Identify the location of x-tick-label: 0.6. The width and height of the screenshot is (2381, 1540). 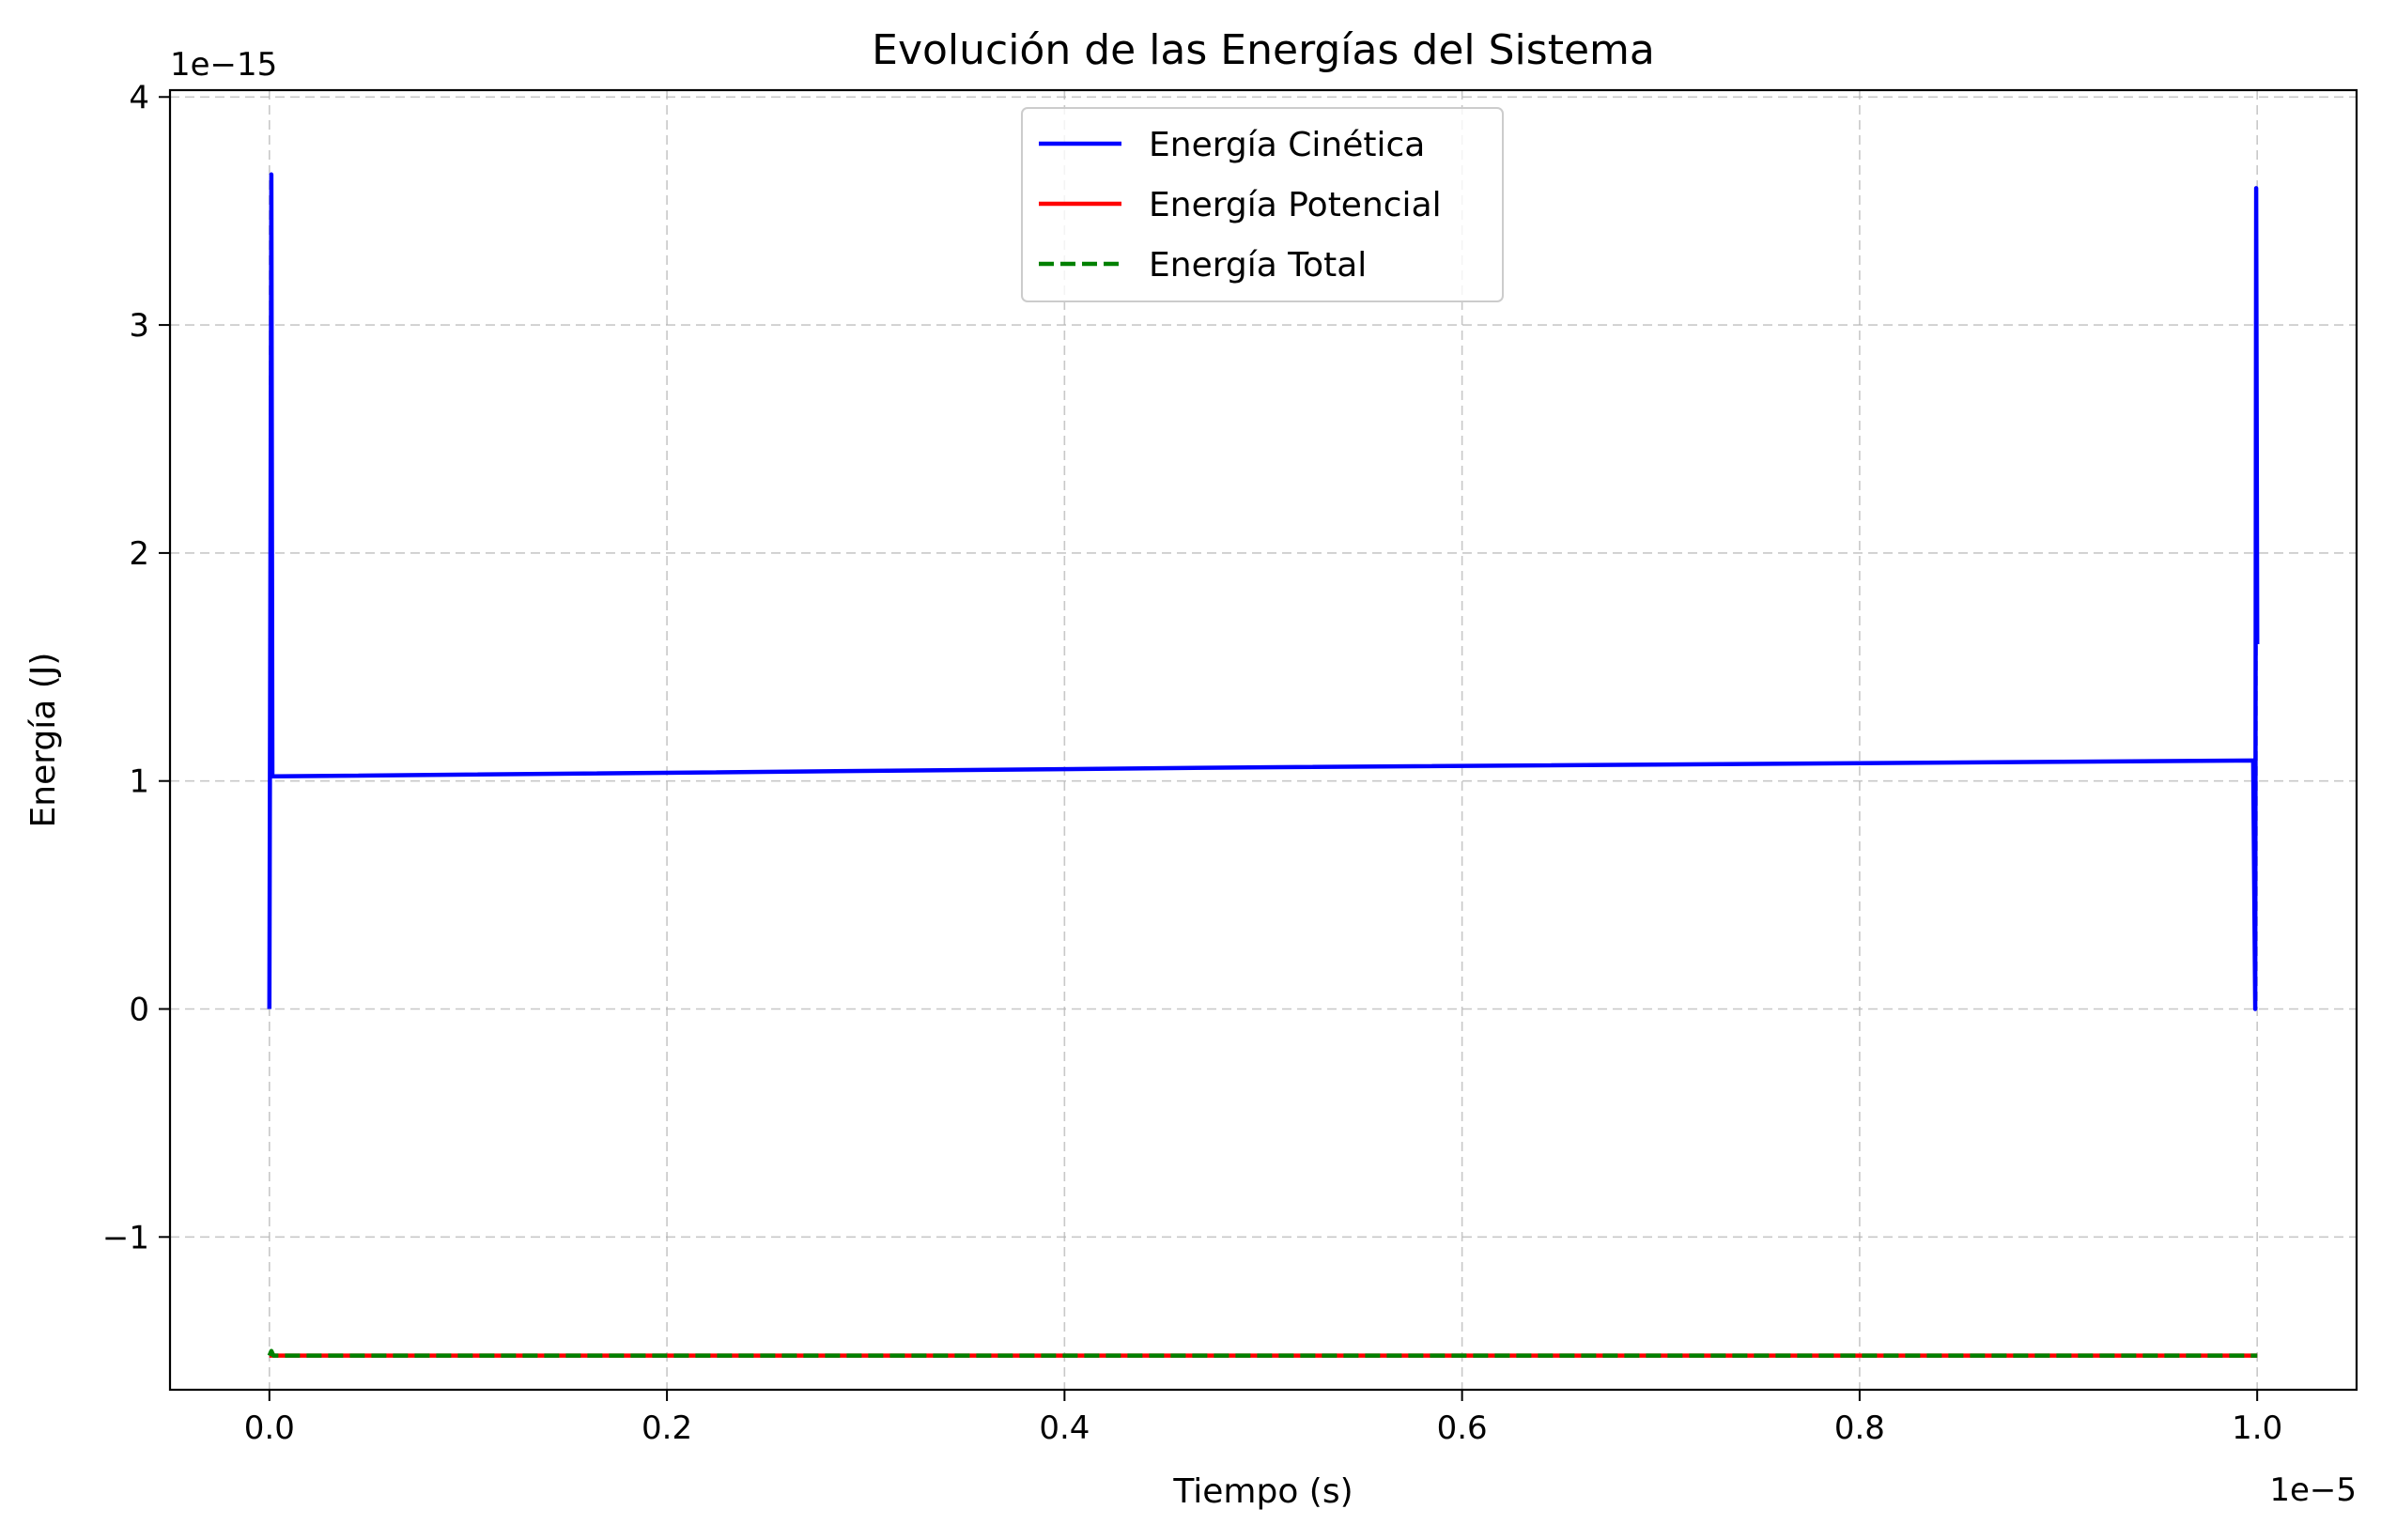
(1463, 1428).